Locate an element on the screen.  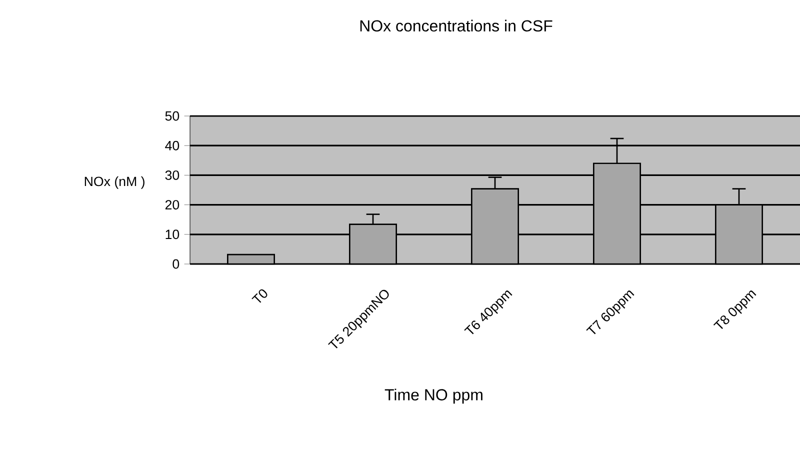
x-tick-label: T0 is located at coordinates (260, 296).